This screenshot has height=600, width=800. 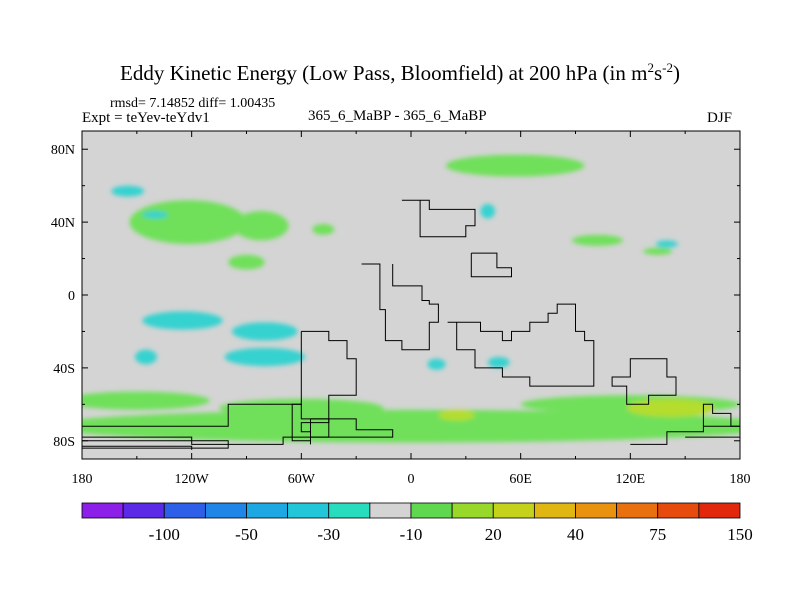 I want to click on x-tick-label: 120E, so click(x=631, y=479).